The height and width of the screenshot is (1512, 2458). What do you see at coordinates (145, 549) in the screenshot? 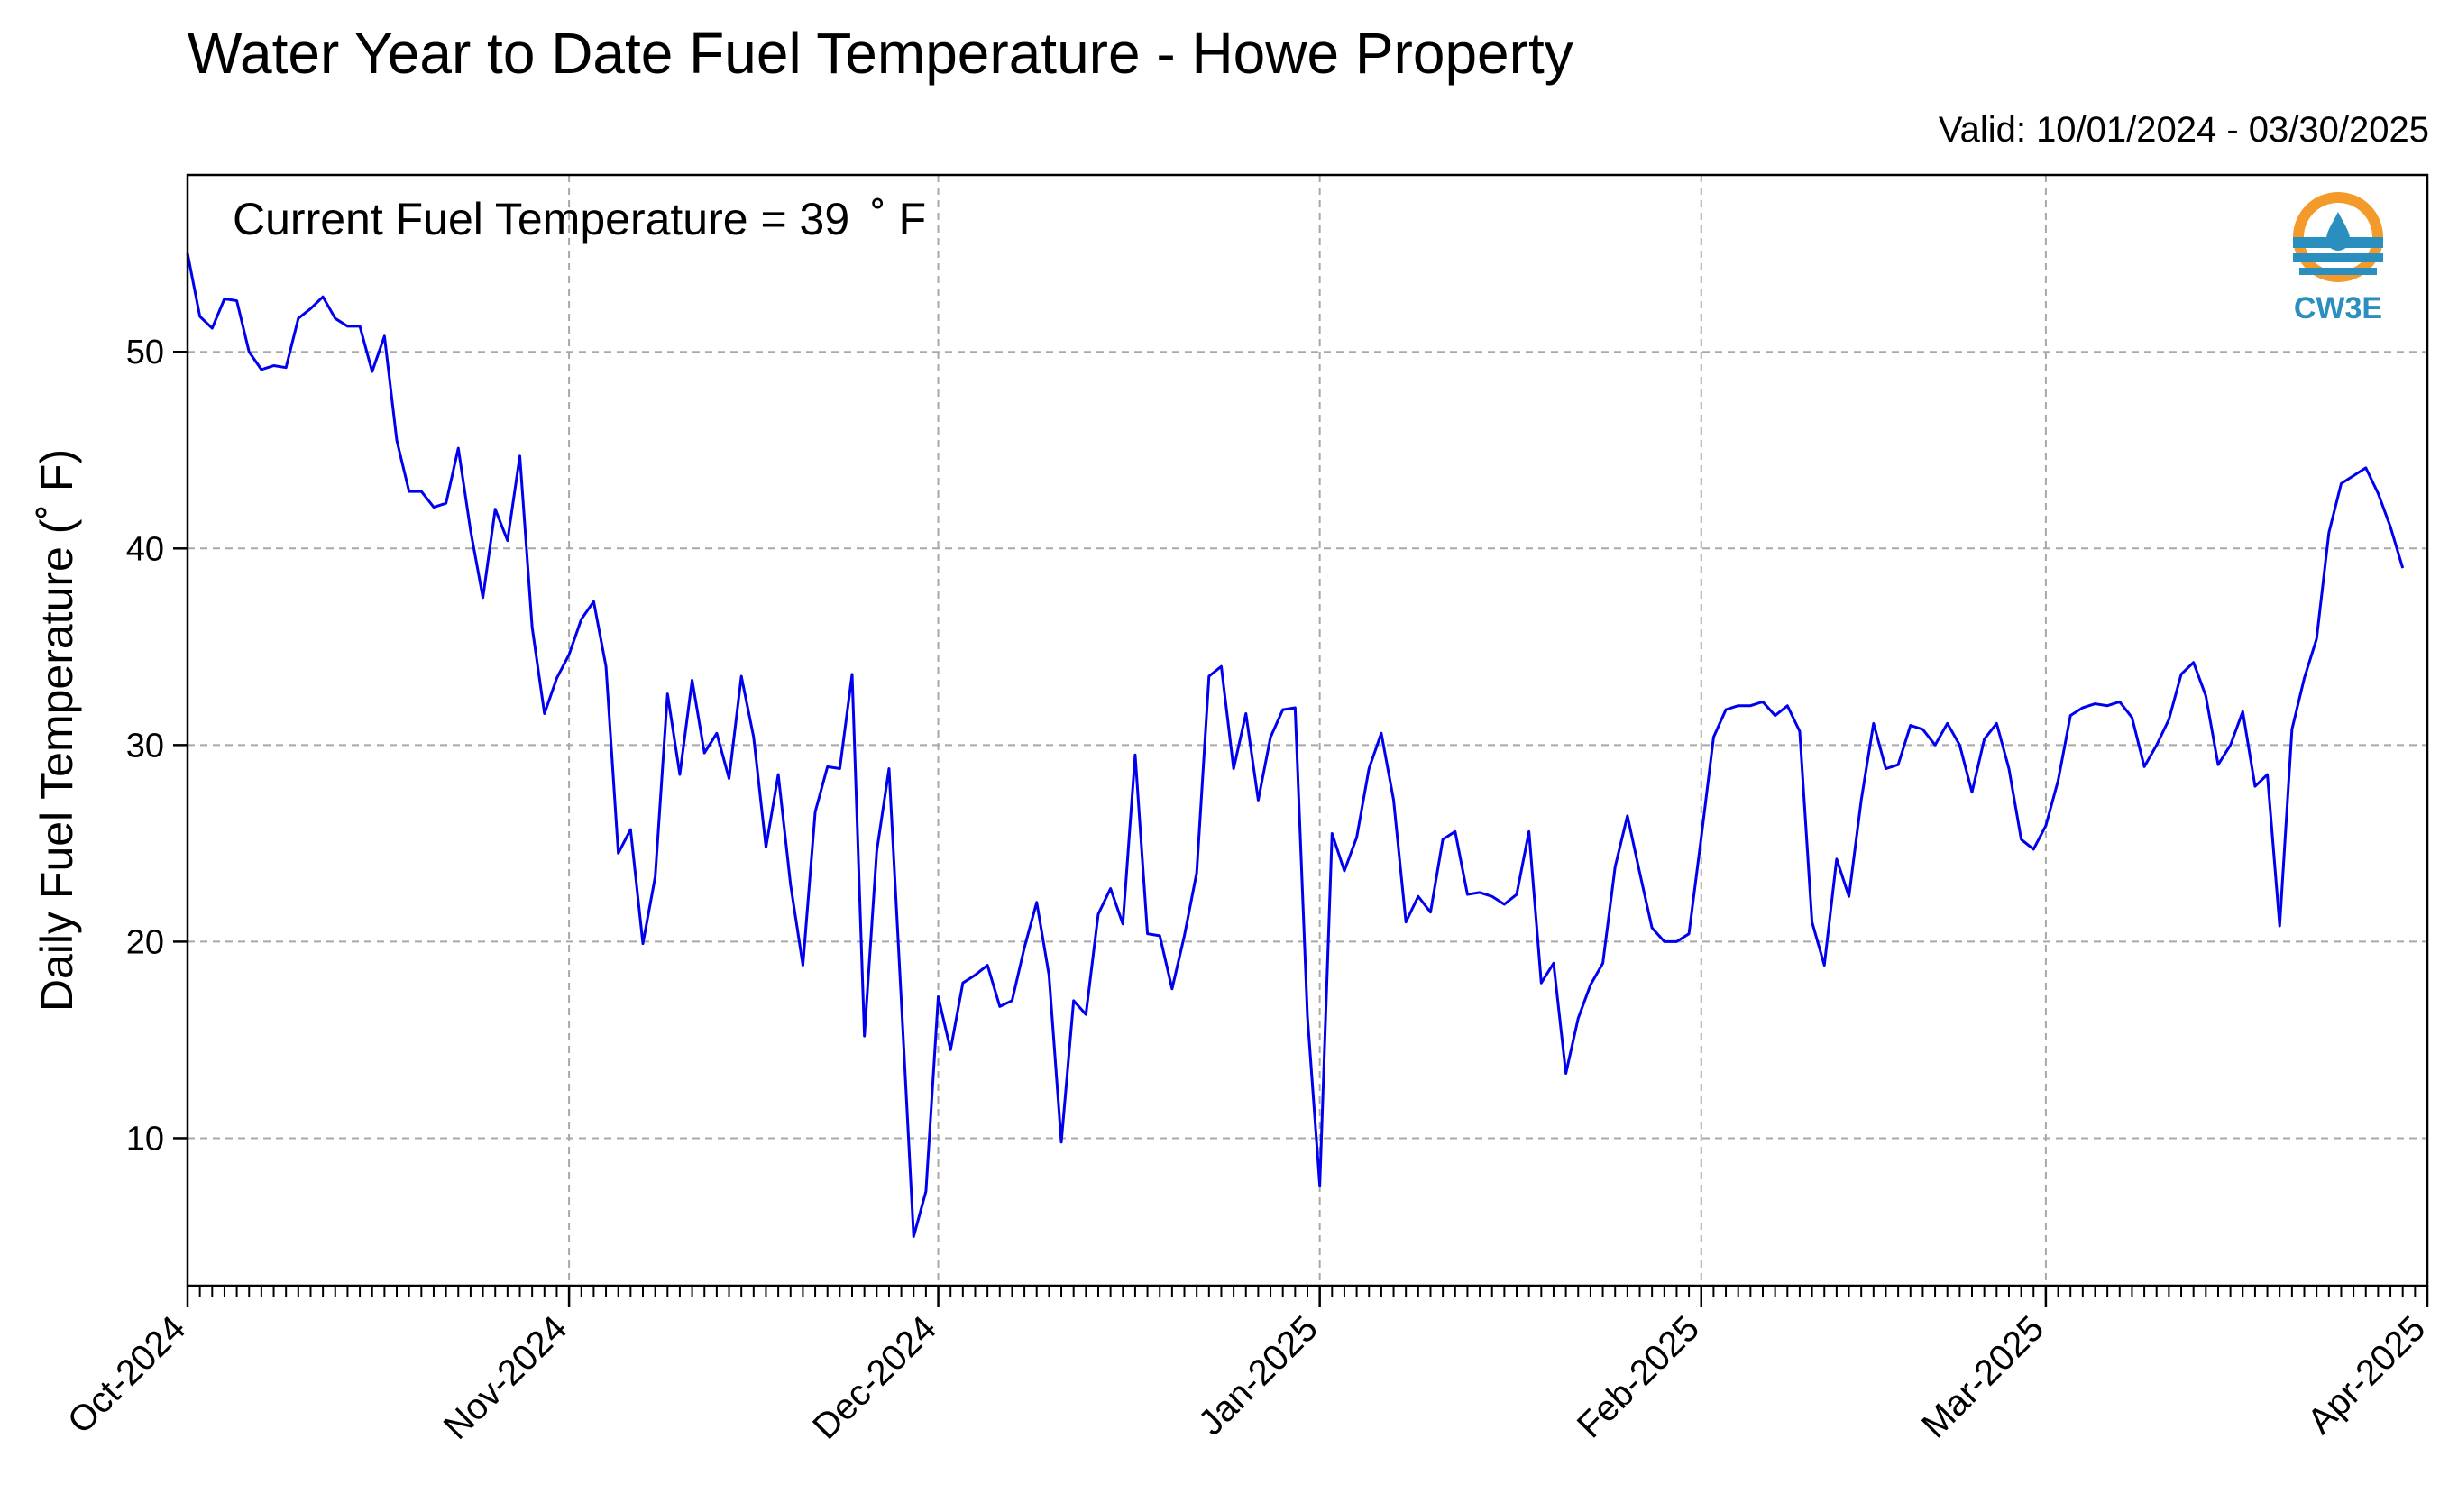
I see `y-tick-label: 40` at bounding box center [145, 549].